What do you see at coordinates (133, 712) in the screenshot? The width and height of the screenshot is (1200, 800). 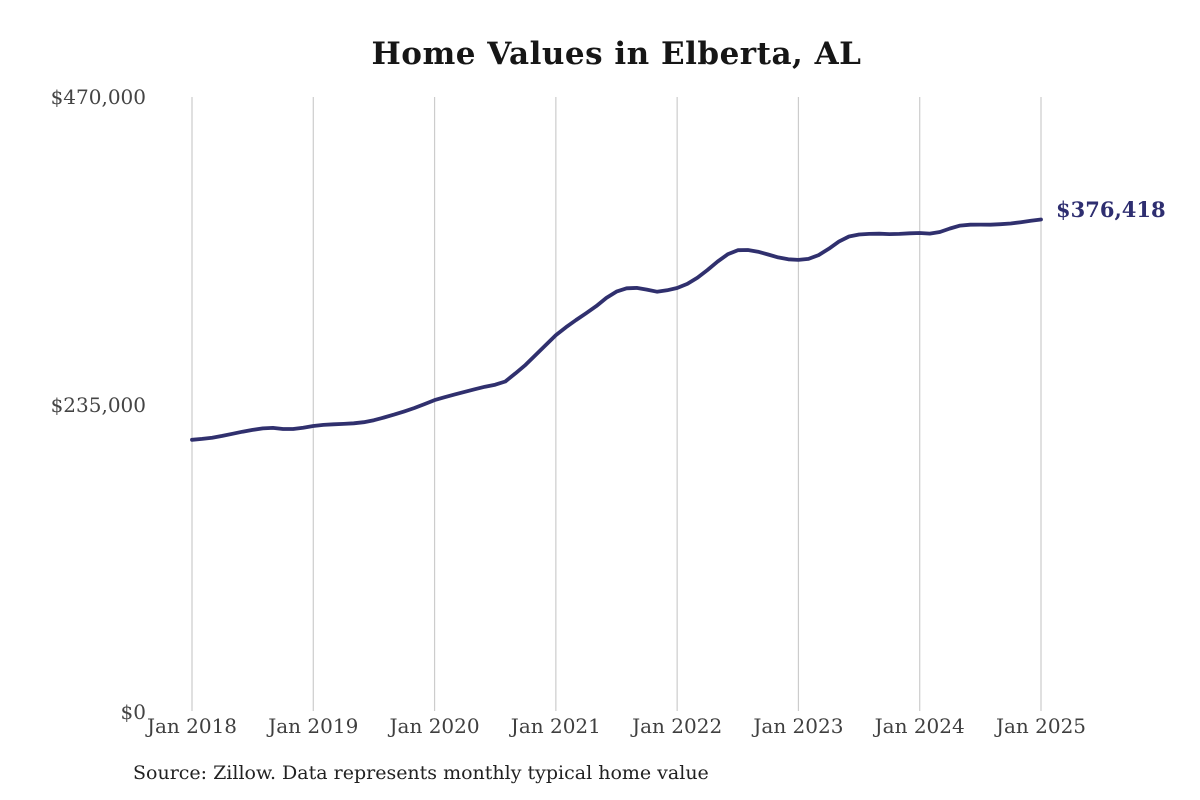 I see `y-tick-label: $0` at bounding box center [133, 712].